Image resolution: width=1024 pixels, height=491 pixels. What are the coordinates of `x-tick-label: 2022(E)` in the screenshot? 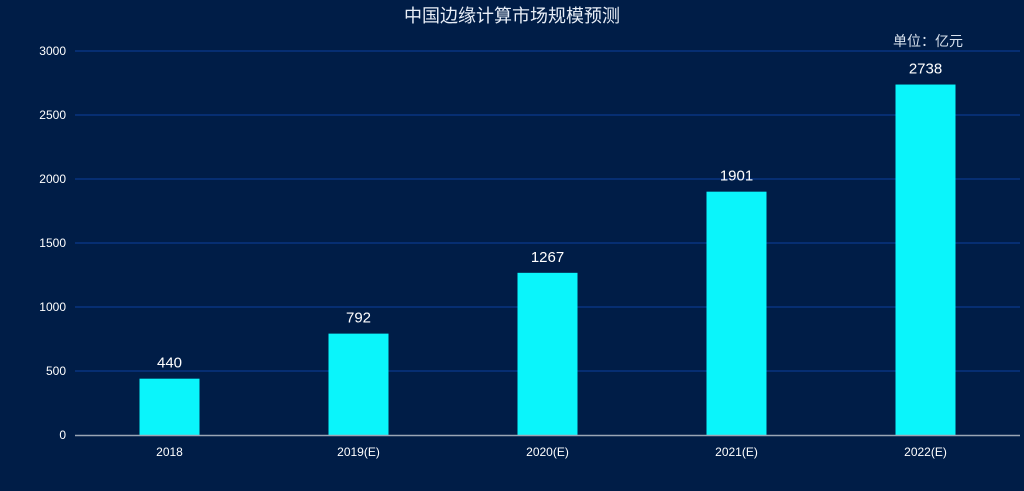 It's located at (925, 452).